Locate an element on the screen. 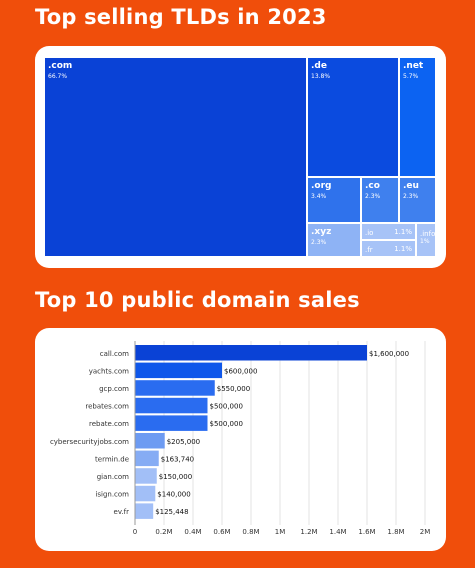 This screenshot has height=568, width=475. treemap-tile-de: .de 13.8% is located at coordinates (353, 117).